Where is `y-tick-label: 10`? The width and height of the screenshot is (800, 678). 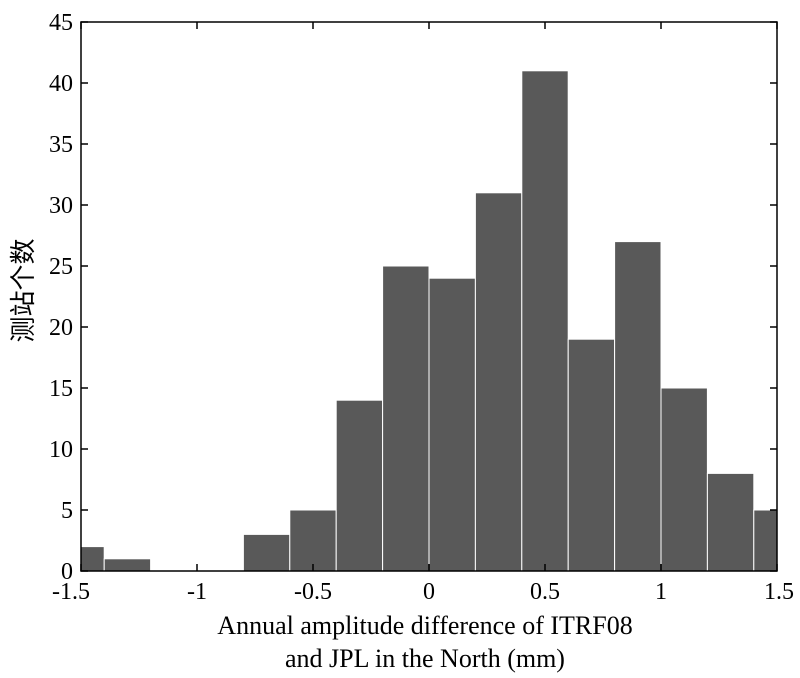 y-tick-label: 10 is located at coordinates (61, 450).